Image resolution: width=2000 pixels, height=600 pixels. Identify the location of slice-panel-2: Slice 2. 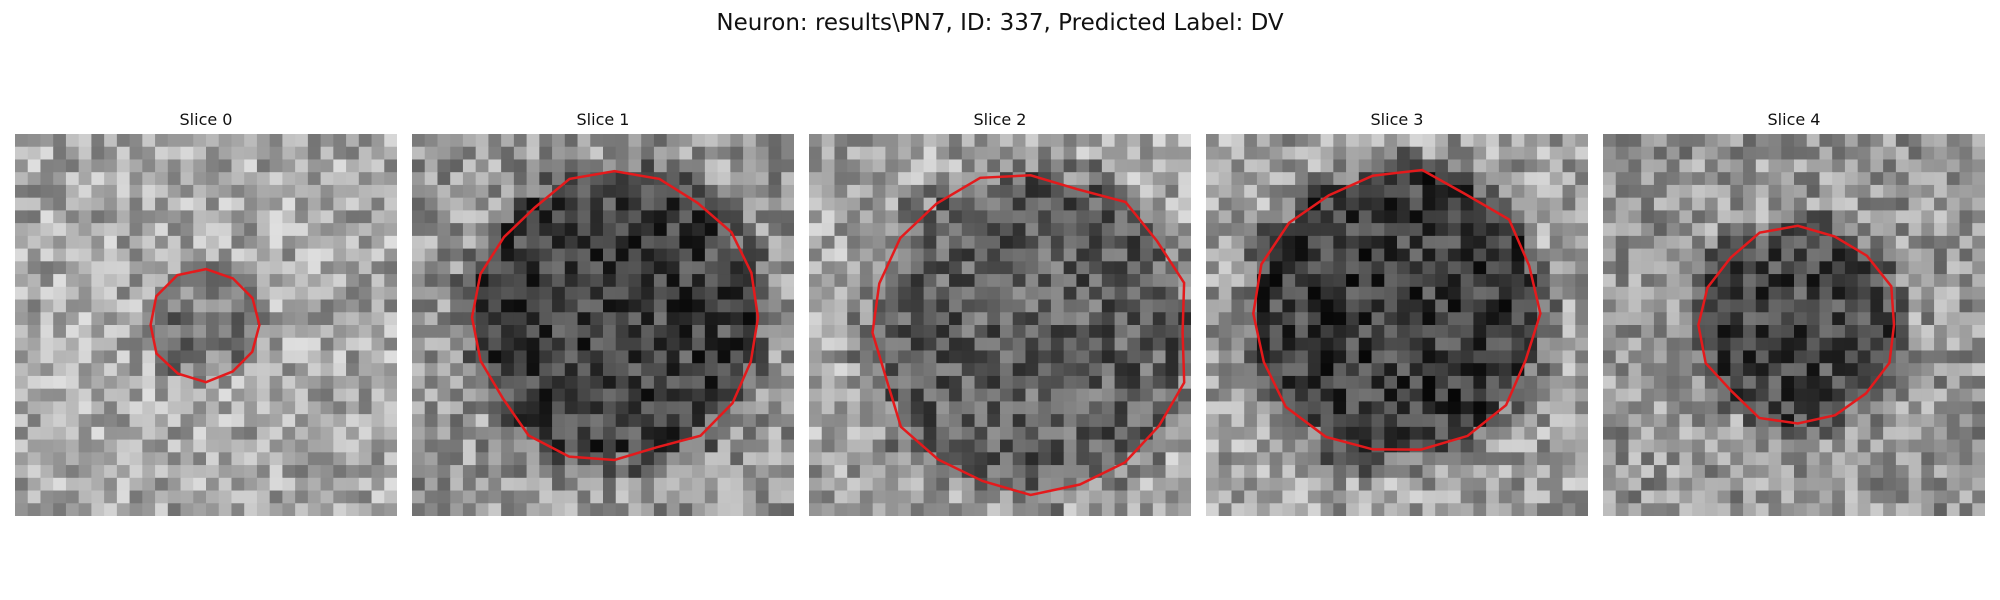
(1000, 314).